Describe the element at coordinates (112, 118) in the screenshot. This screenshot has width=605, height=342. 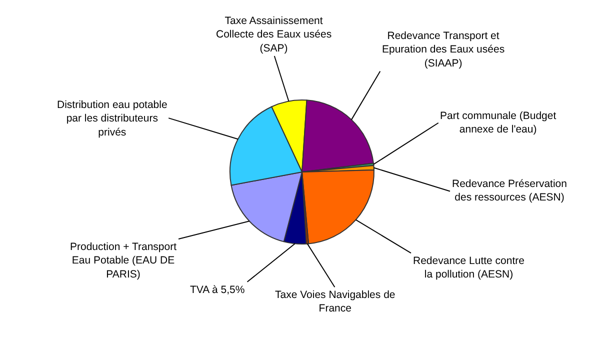
I see `slice-label: Distribution eau potable par les distributeurs privés` at that location.